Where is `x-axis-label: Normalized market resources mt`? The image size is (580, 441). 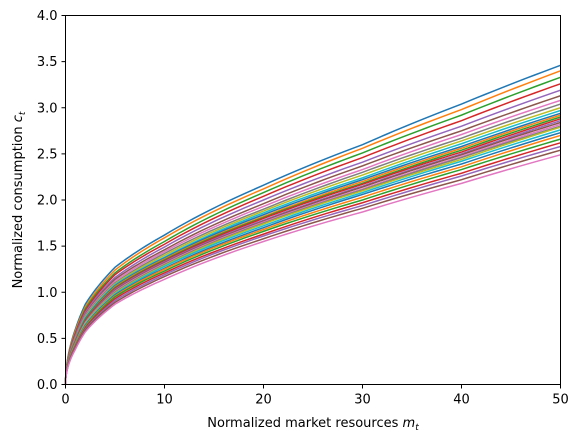 x-axis-label: Normalized market resources mt is located at coordinates (313, 424).